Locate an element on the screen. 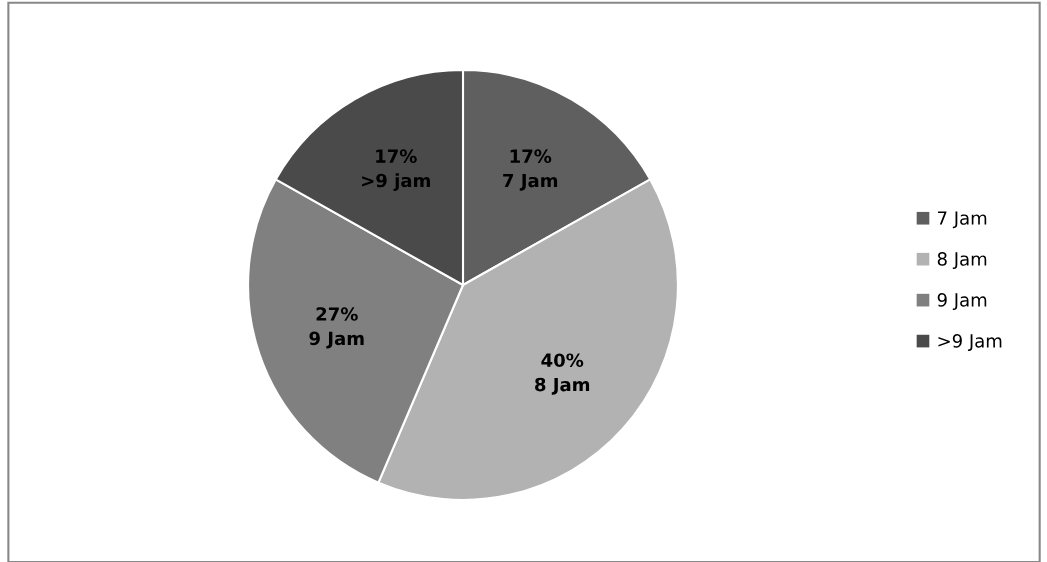 Image resolution: width=1047 pixels, height=562 pixels. legend-label: 8 Jam is located at coordinates (962, 261).